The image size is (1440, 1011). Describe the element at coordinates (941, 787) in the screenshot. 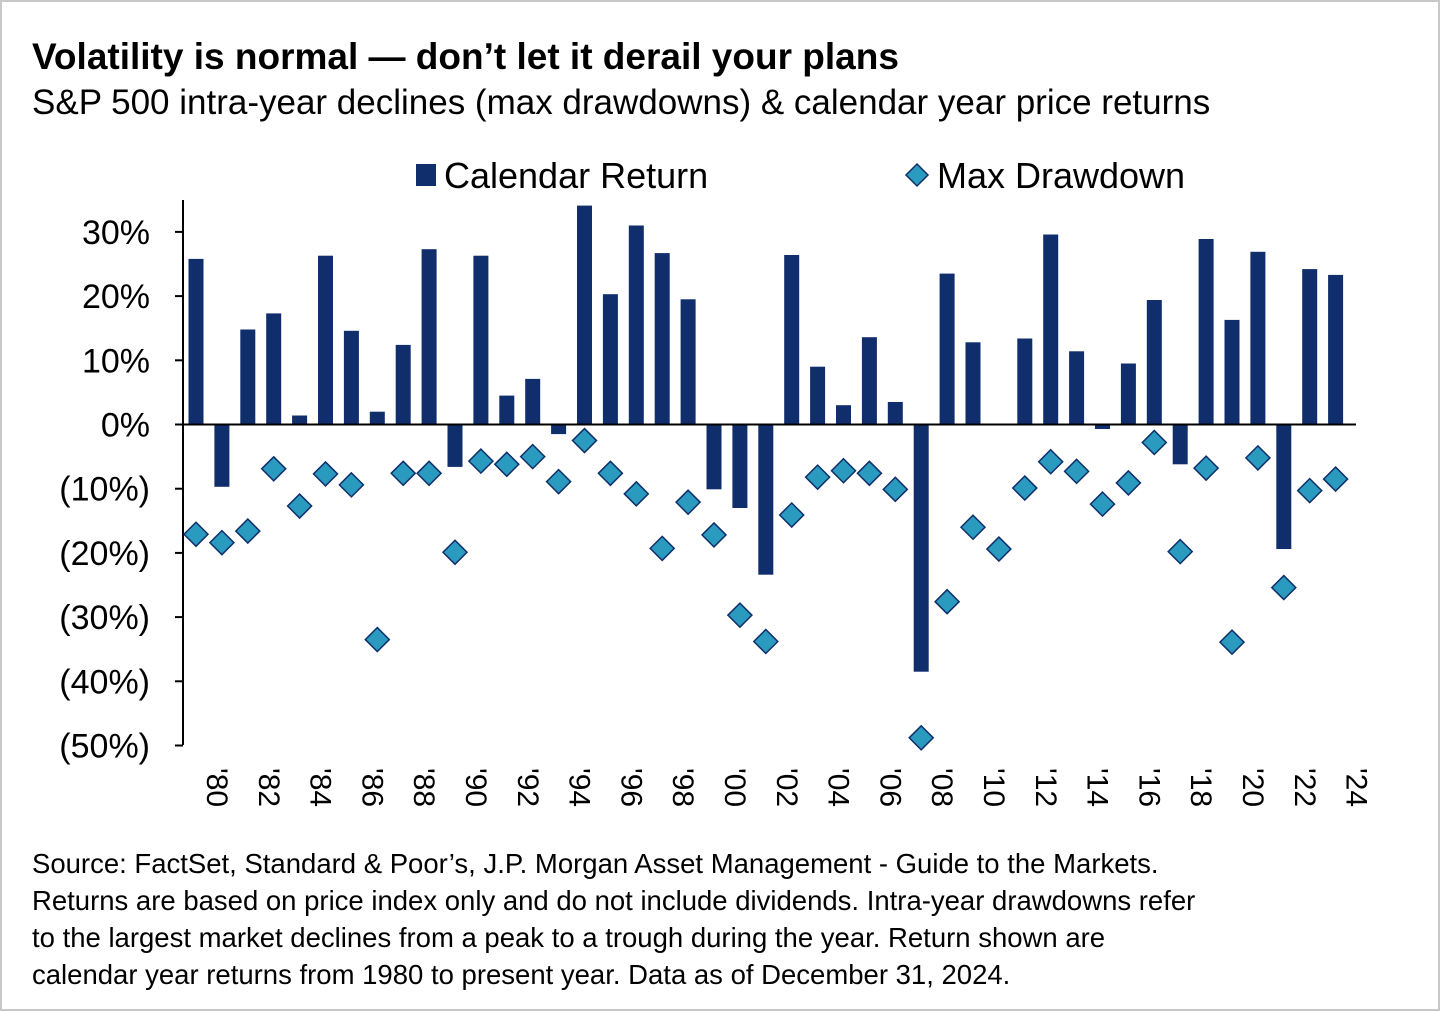

I see `x-tick-label: '08` at that location.